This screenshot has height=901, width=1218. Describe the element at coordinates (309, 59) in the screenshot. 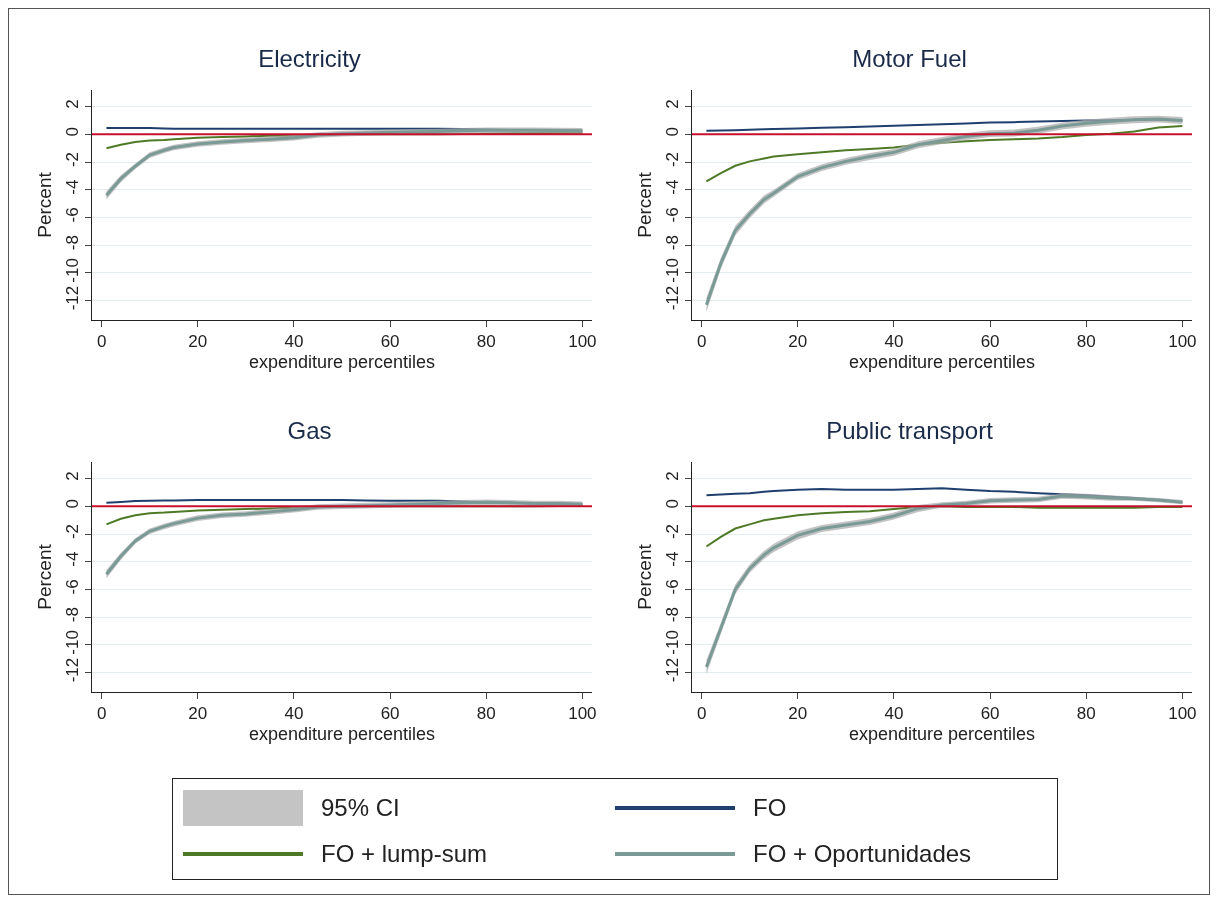

I see `chart-title: Electricity` at that location.